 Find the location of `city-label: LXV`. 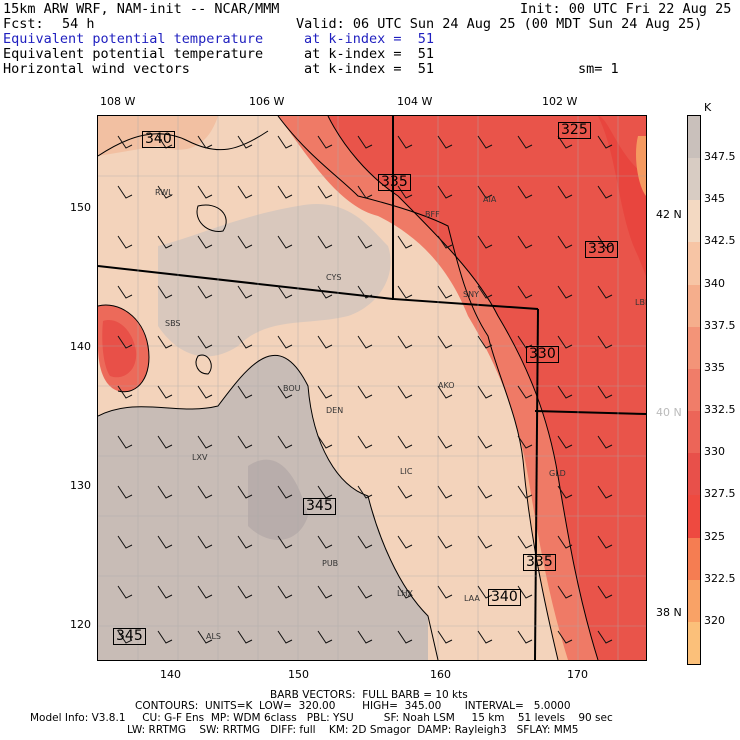

city-label: LXV is located at coordinates (200, 457).